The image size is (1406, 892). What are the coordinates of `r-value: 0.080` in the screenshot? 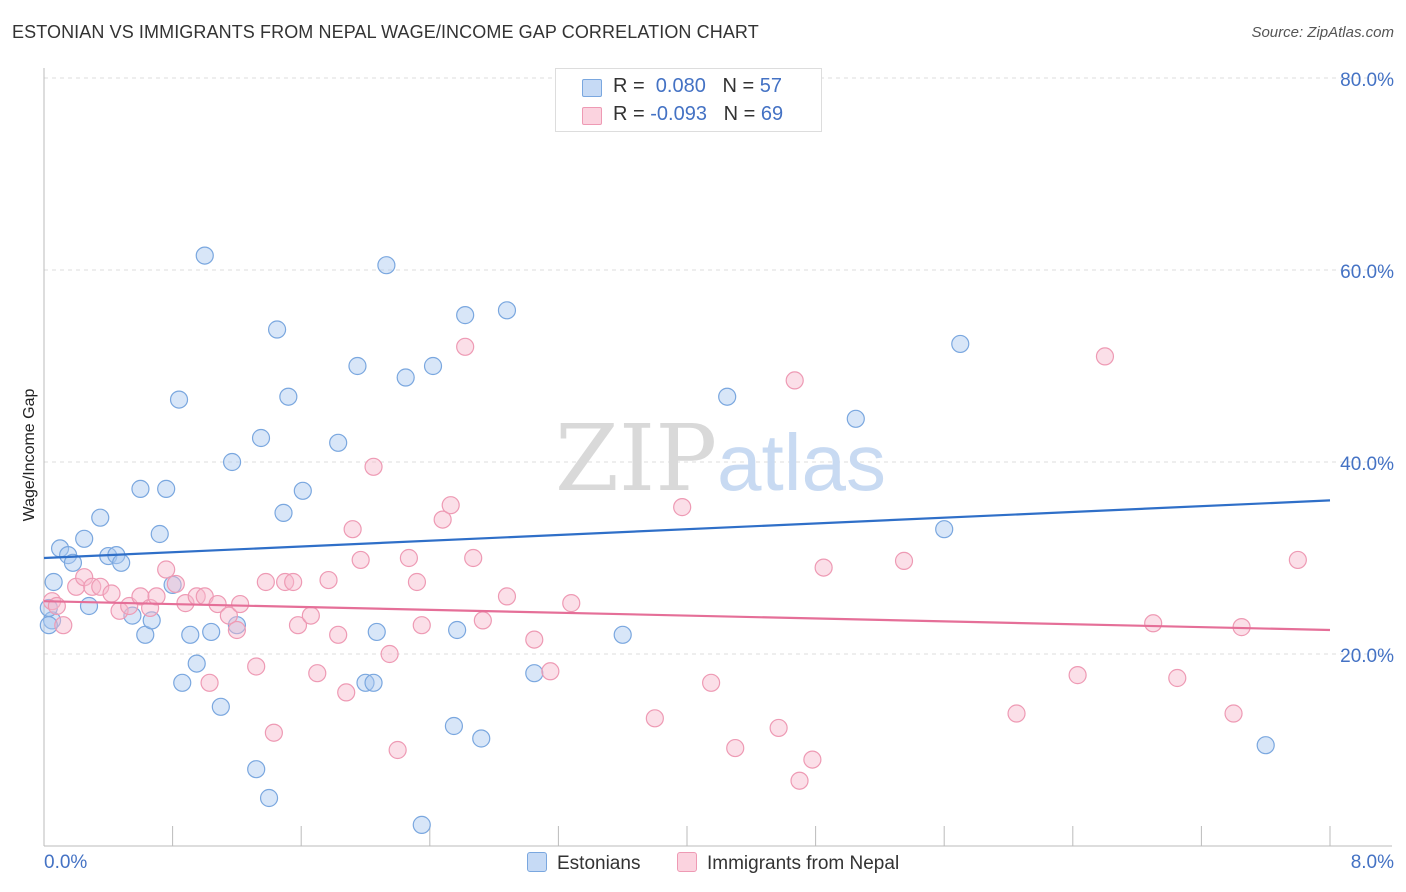 It's located at (678, 86).